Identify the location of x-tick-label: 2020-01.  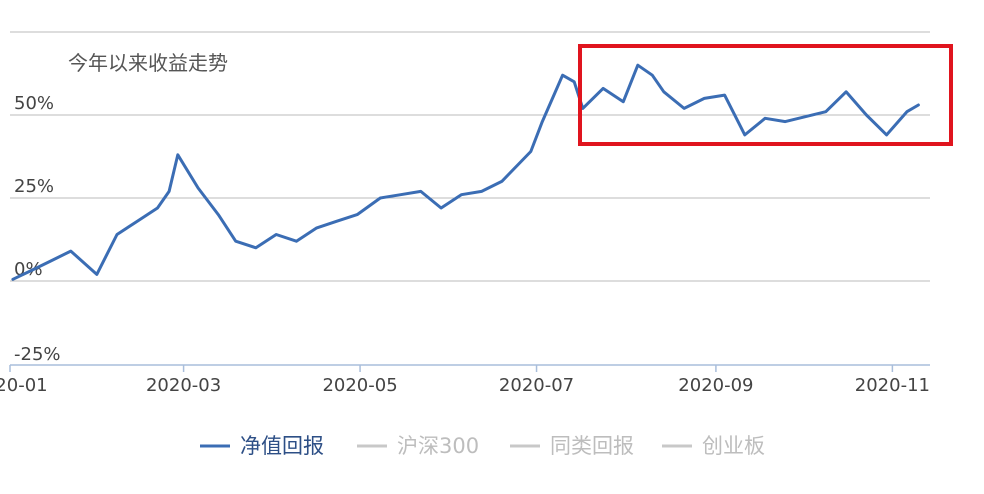
(24, 385).